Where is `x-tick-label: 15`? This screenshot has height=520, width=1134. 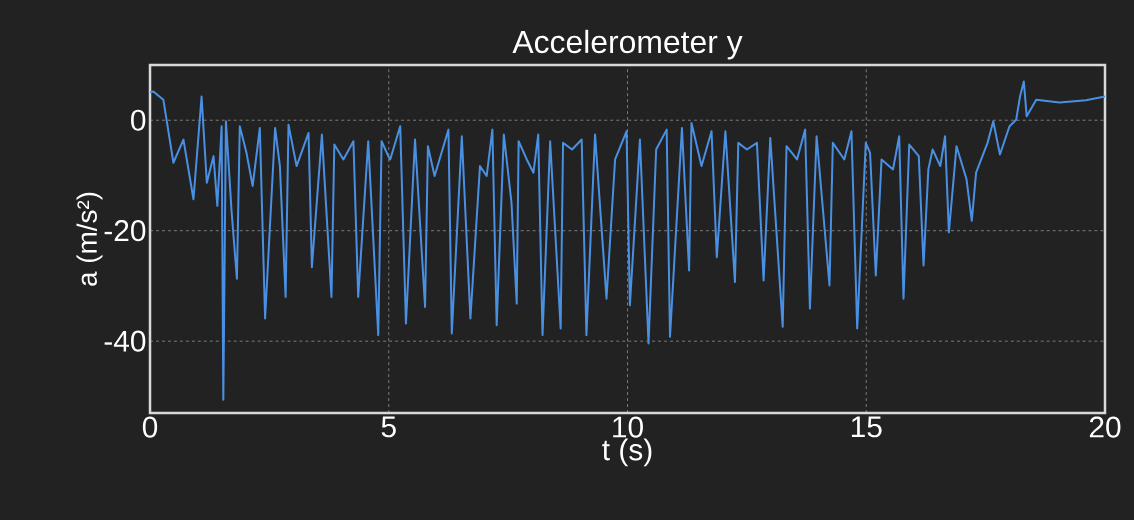
x-tick-label: 15 is located at coordinates (866, 427).